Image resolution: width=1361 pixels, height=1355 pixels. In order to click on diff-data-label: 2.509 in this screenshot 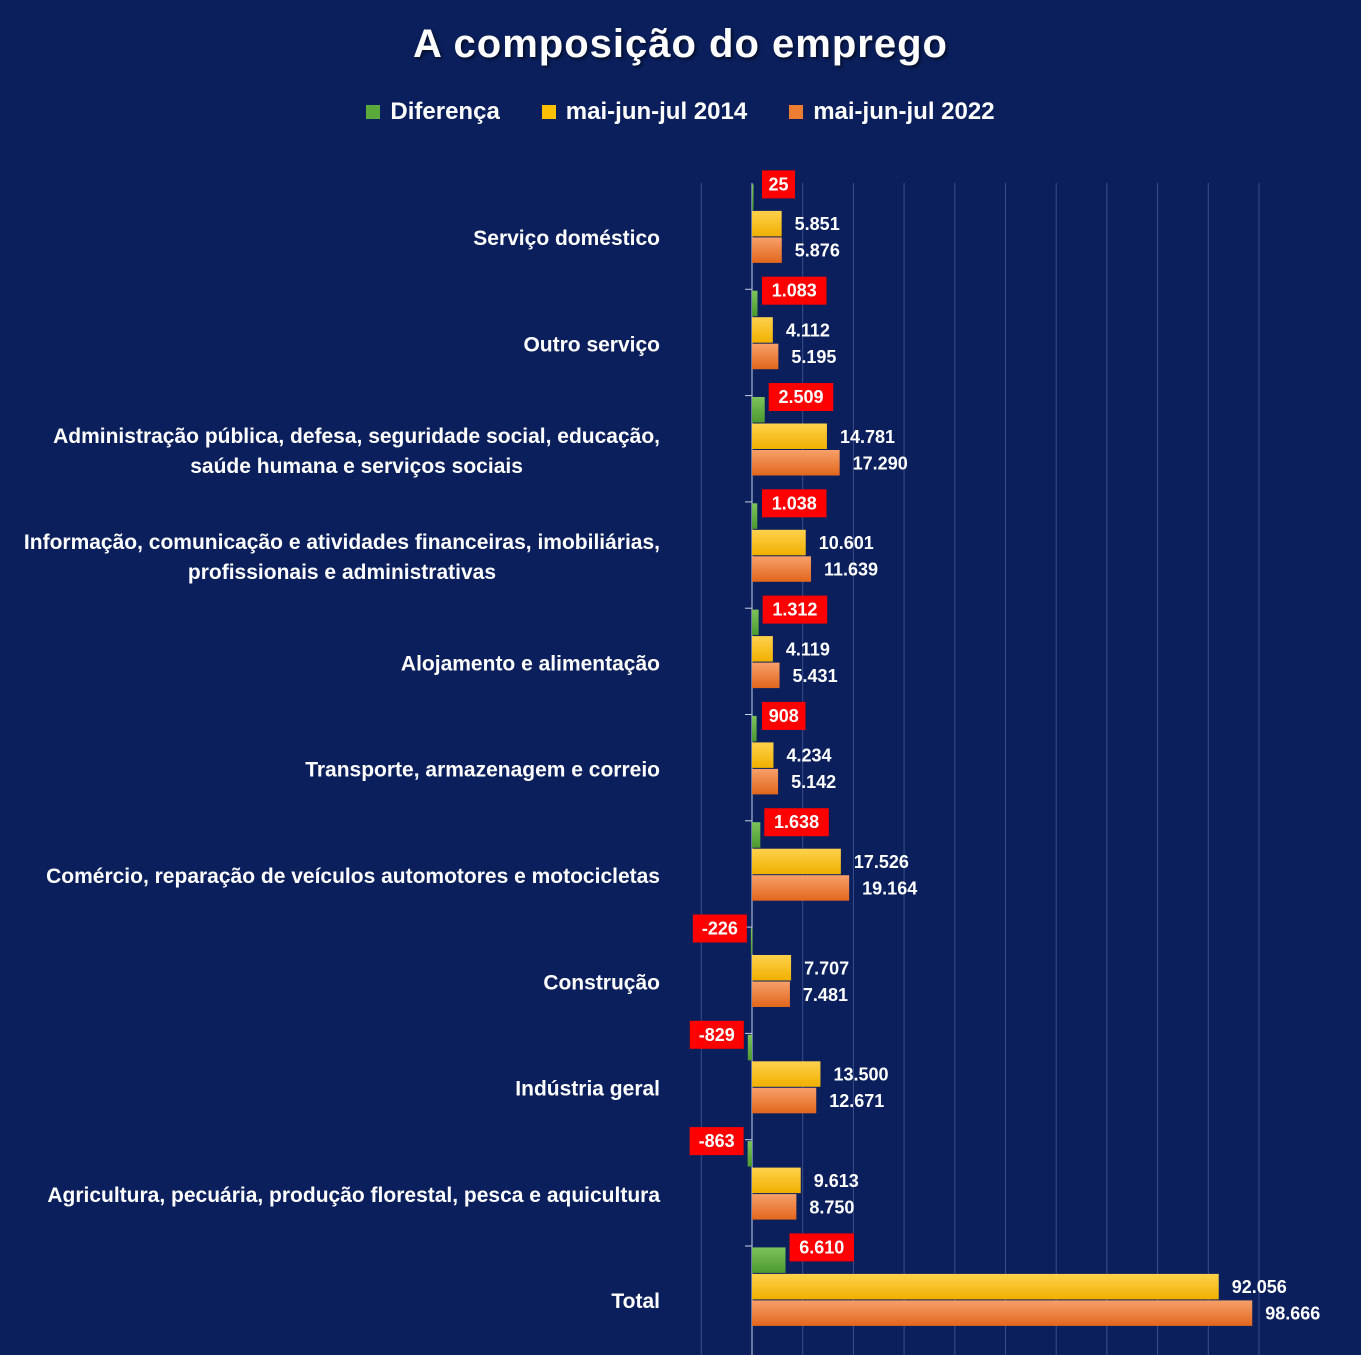, I will do `click(800, 397)`.